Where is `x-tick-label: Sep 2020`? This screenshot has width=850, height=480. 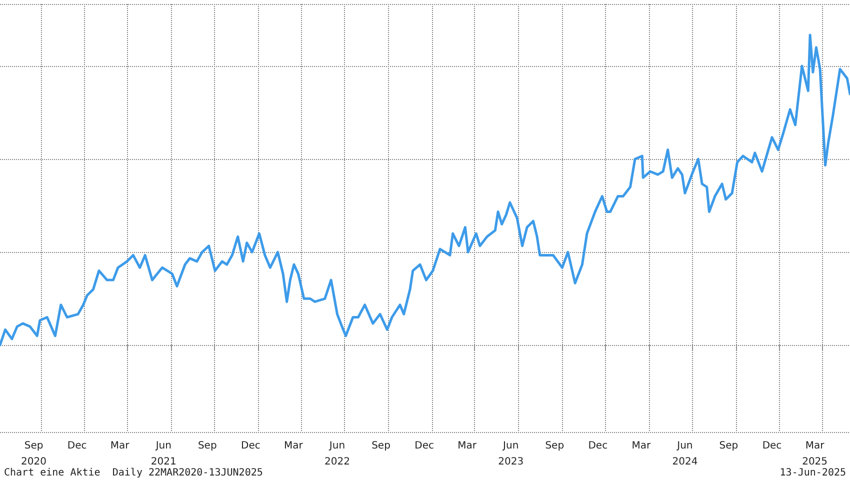 x-tick-label: Sep 2020 is located at coordinates (33, 454).